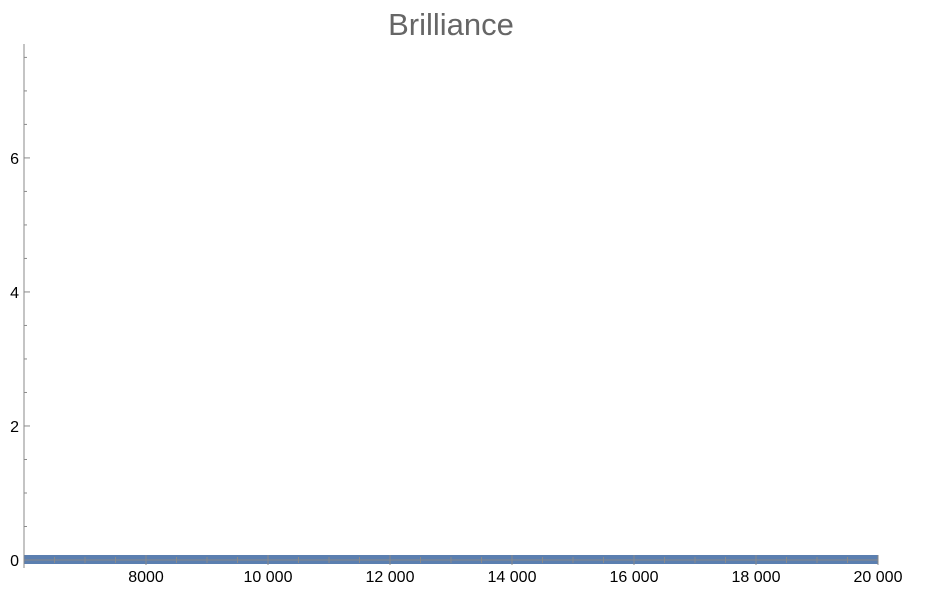 Image resolution: width=927 pixels, height=595 pixels. I want to click on x-tick-label: 12 000, so click(390, 577).